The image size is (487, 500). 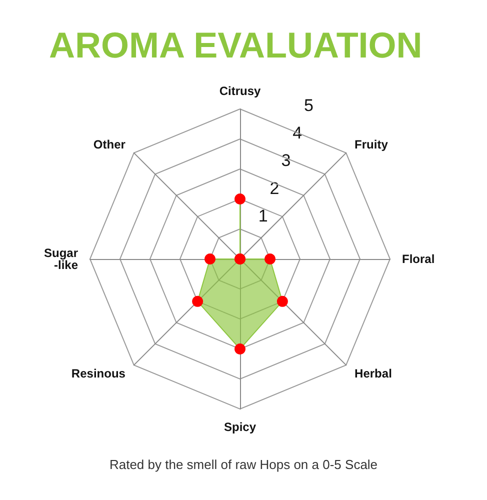 What do you see at coordinates (109, 144) in the screenshot?
I see `spoke-label: Other` at bounding box center [109, 144].